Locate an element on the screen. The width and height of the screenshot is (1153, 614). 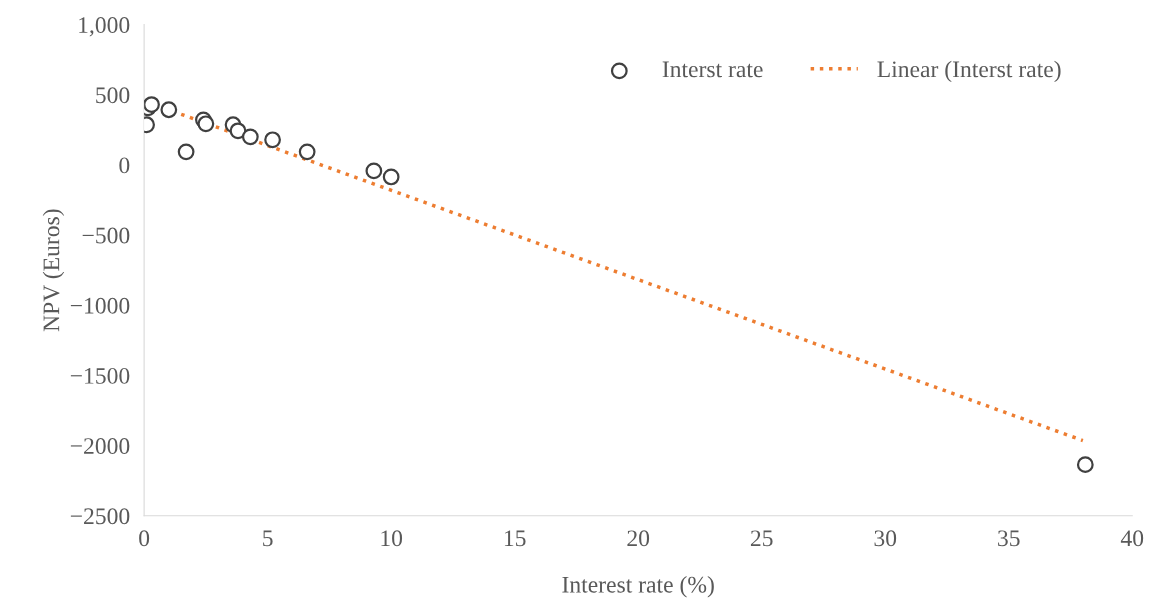
x-tick-label: 25 is located at coordinates (761, 538).